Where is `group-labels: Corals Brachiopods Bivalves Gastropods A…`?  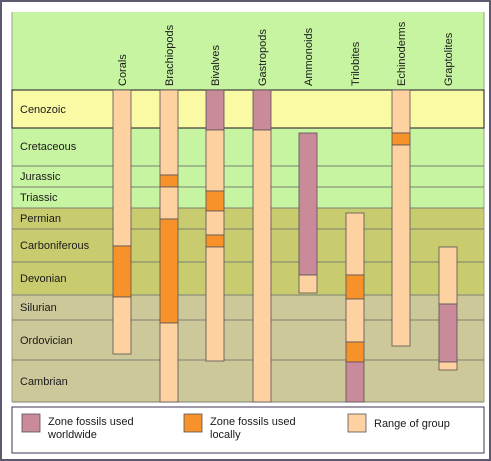 group-labels: Corals Brachiopods Bivalves Gastropods A… is located at coordinates (286, 53).